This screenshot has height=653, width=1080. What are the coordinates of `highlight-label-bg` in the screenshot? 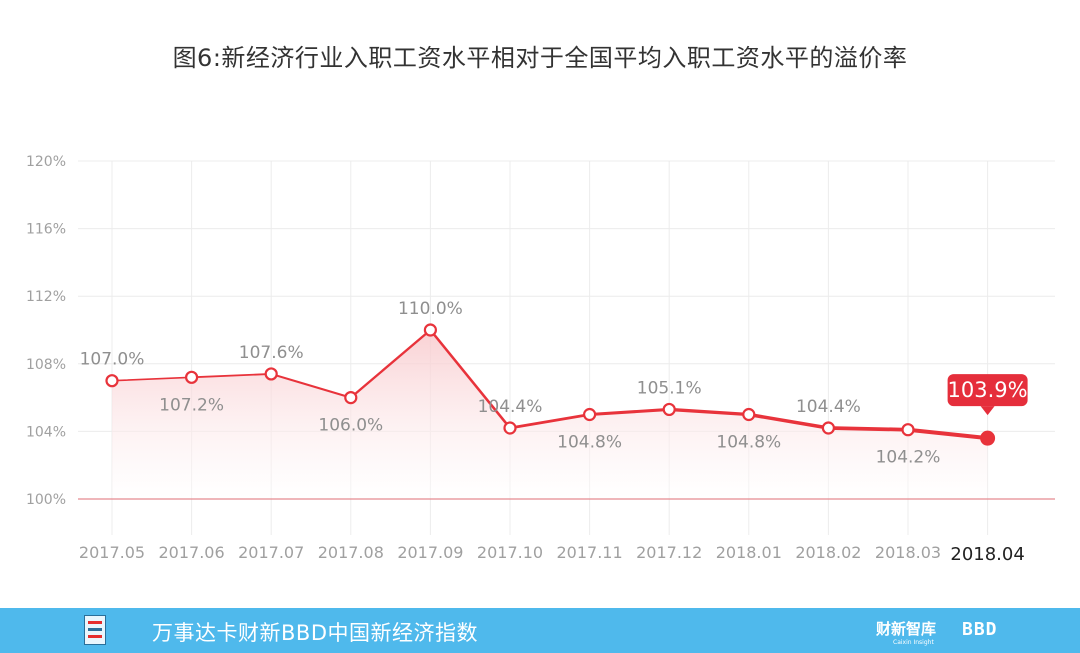 It's located at (987, 390).